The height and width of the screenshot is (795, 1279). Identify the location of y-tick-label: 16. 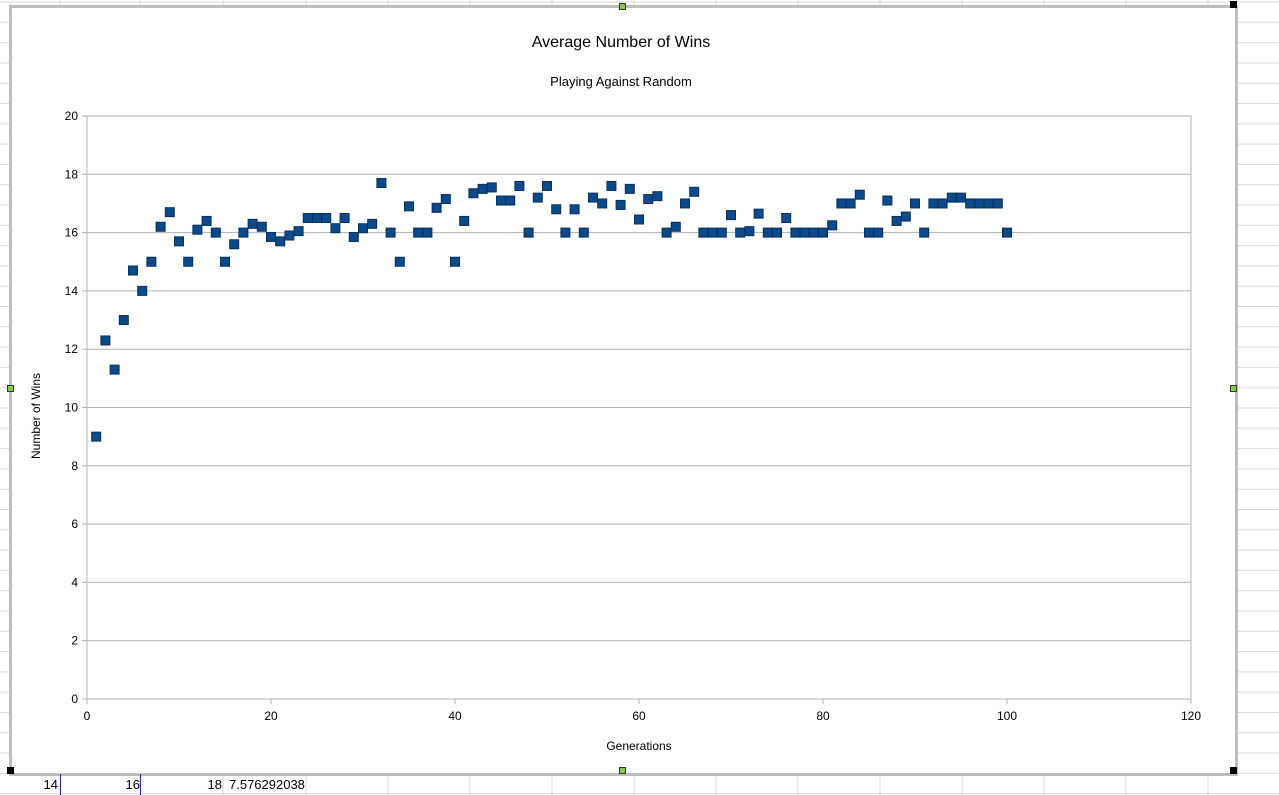
(72, 233).